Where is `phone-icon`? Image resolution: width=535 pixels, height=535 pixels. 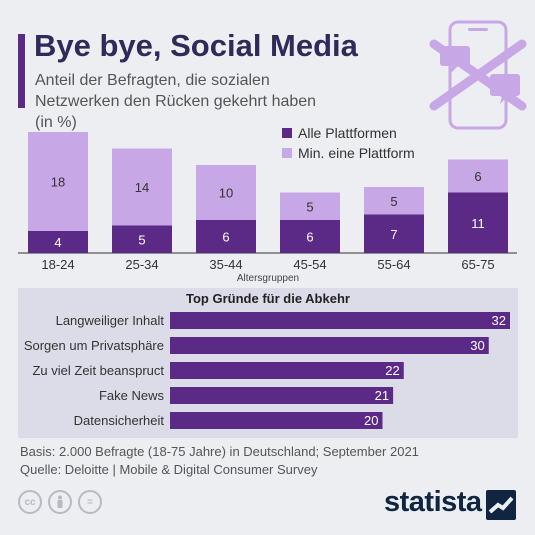 phone-icon is located at coordinates (478, 75).